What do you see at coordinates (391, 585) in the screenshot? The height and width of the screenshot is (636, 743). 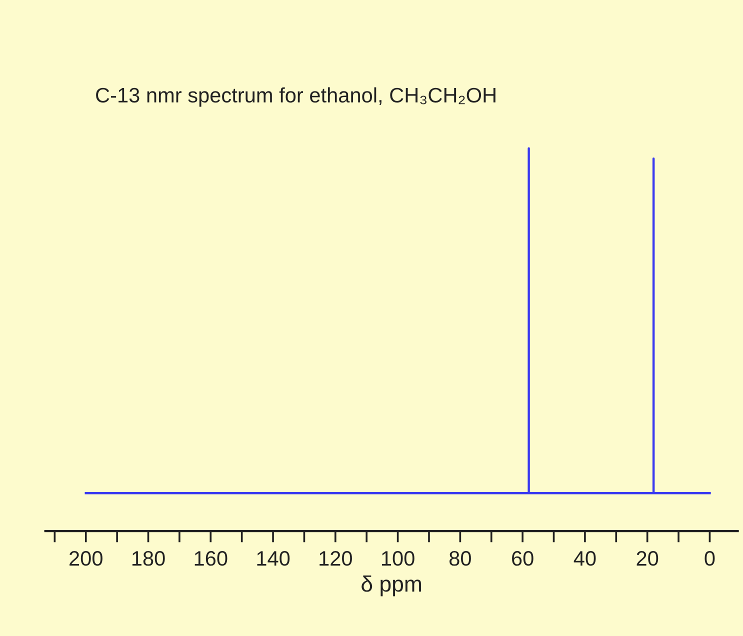 I see `x-axis-title: δ ppm` at bounding box center [391, 585].